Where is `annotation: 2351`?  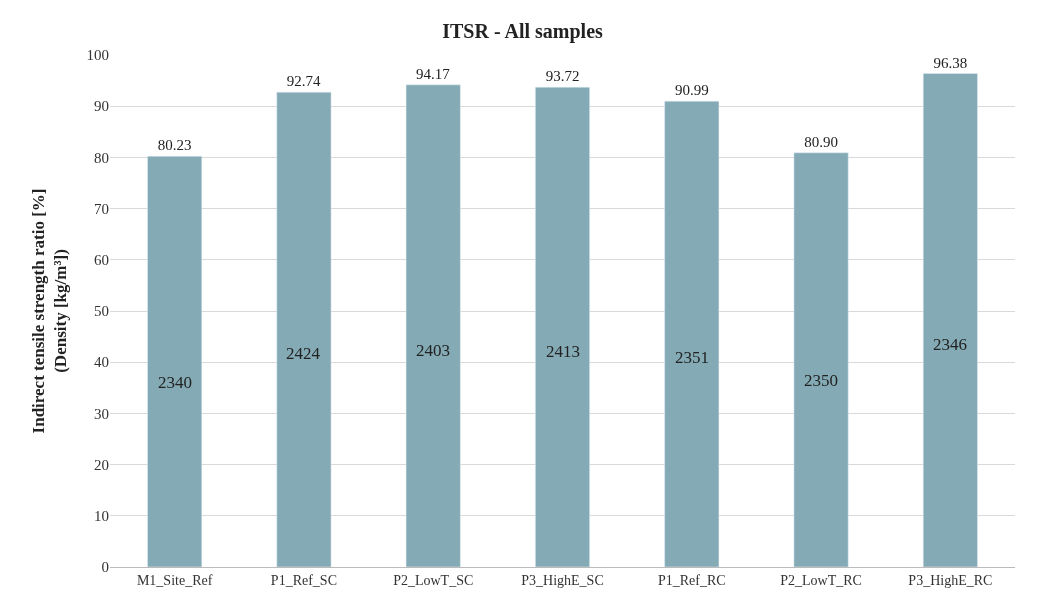 annotation: 2351 is located at coordinates (692, 357).